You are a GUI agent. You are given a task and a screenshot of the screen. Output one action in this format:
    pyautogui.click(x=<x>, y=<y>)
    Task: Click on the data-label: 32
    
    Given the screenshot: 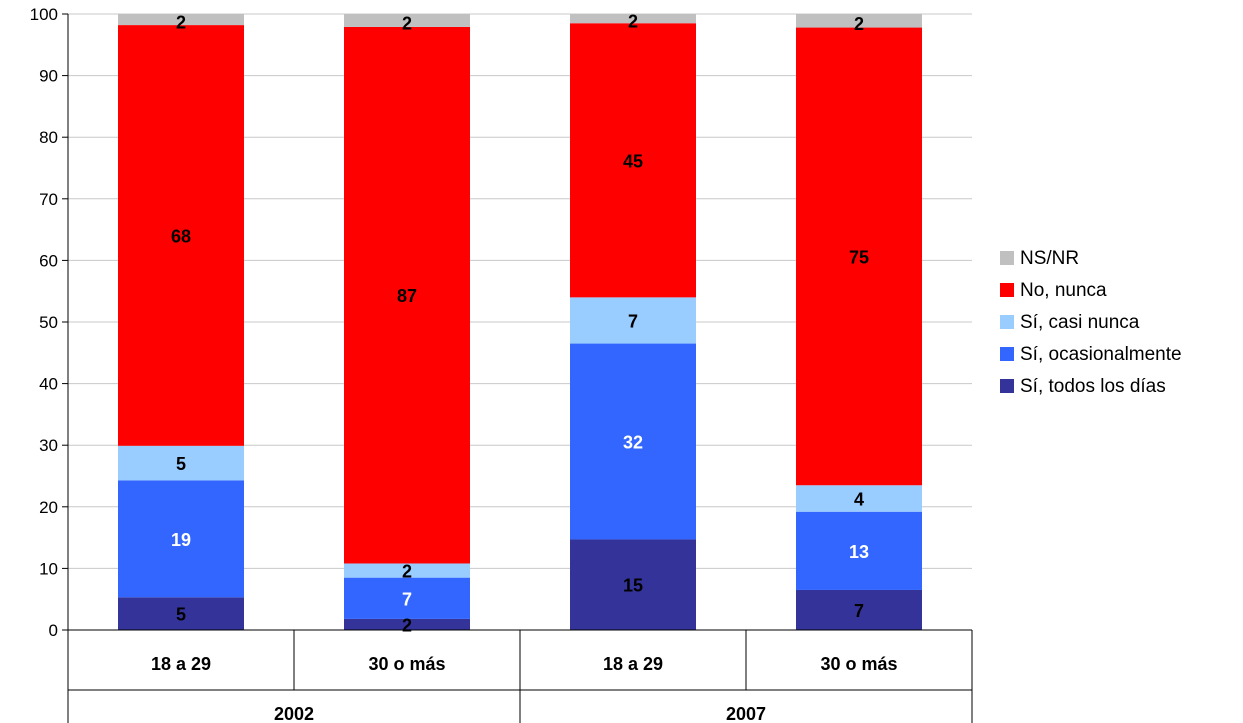 What is the action you would take?
    pyautogui.click(x=633, y=443)
    